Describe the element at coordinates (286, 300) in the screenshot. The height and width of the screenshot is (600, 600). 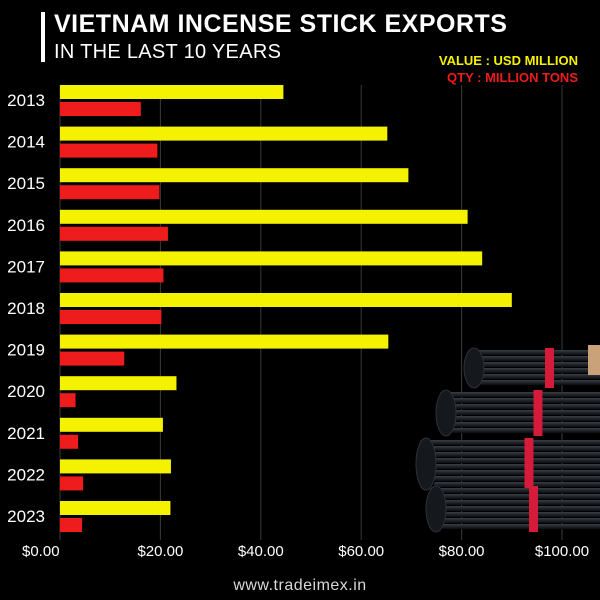
I see `value-bar-2018` at that location.